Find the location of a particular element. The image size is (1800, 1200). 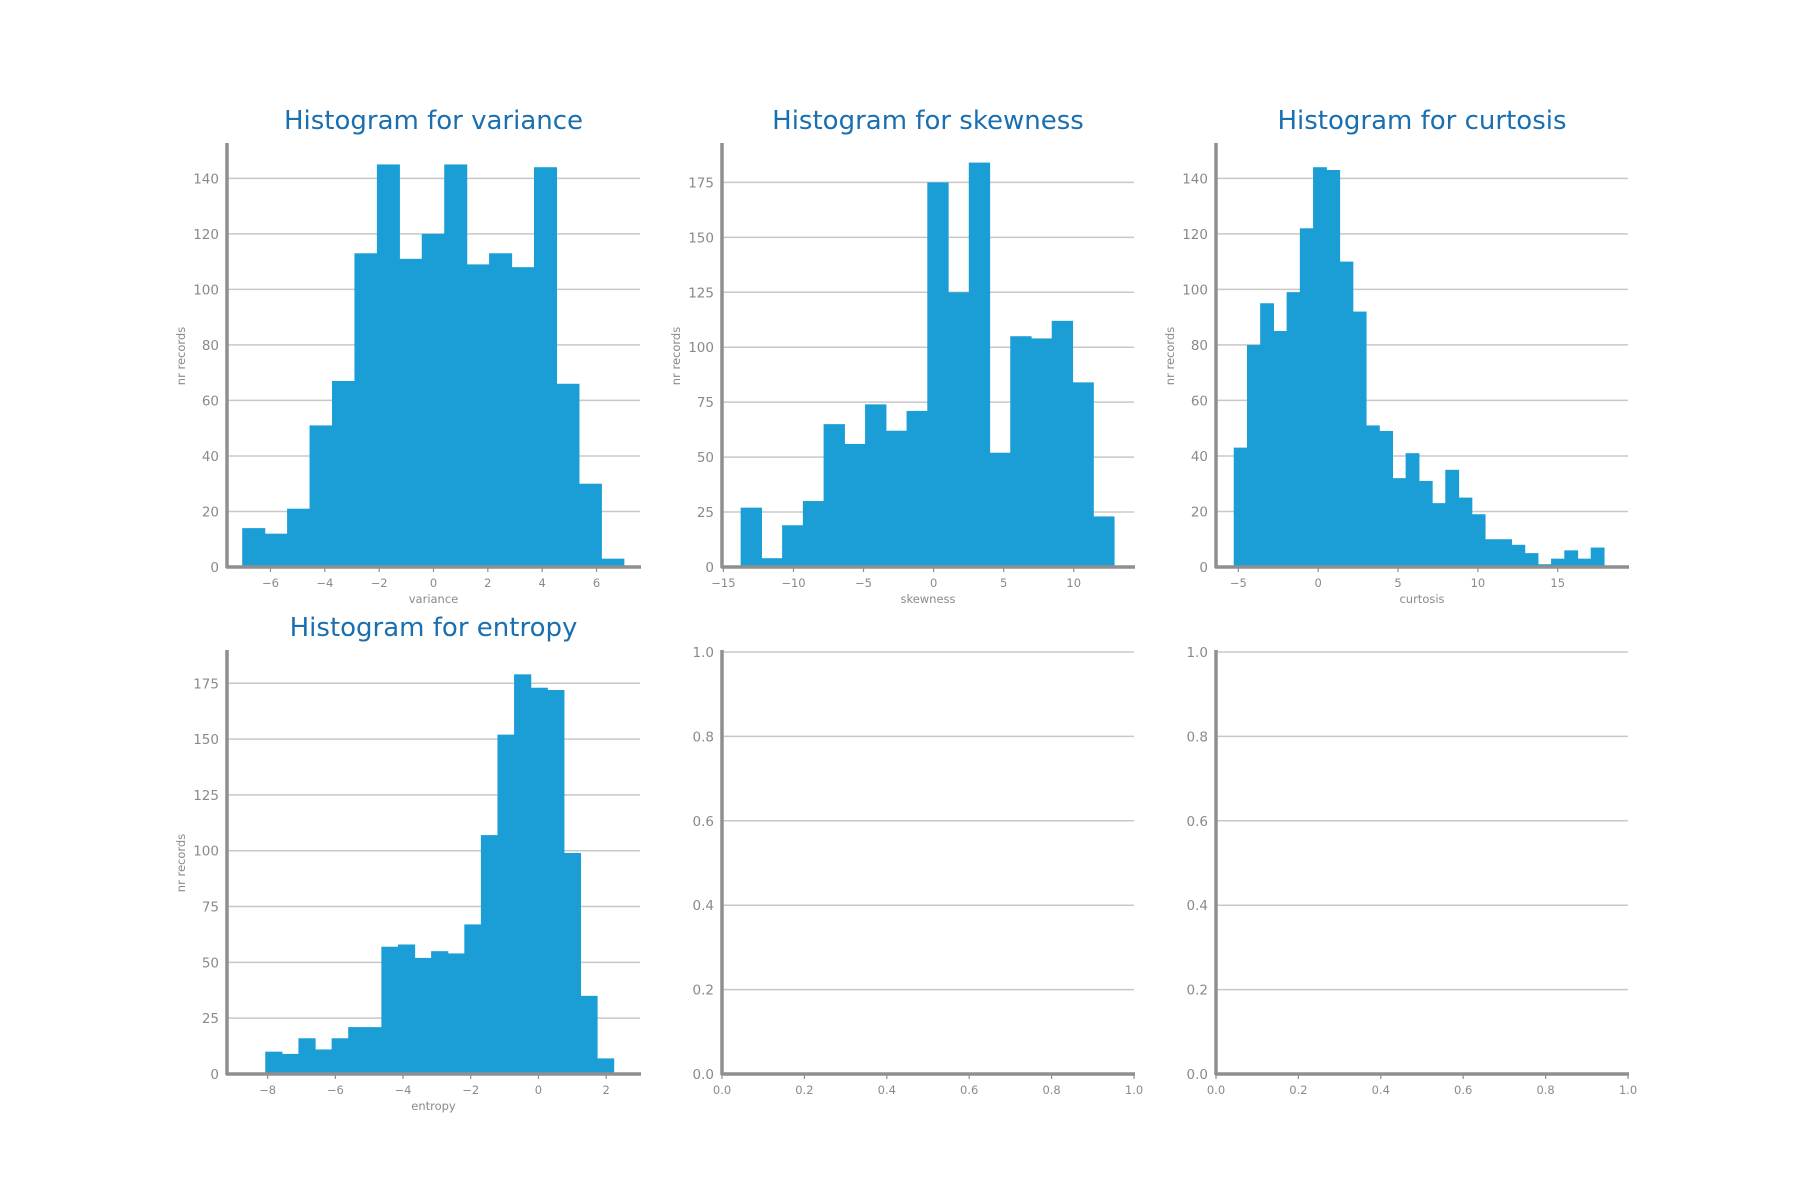

y-tick-label: 25 is located at coordinates (705, 513).